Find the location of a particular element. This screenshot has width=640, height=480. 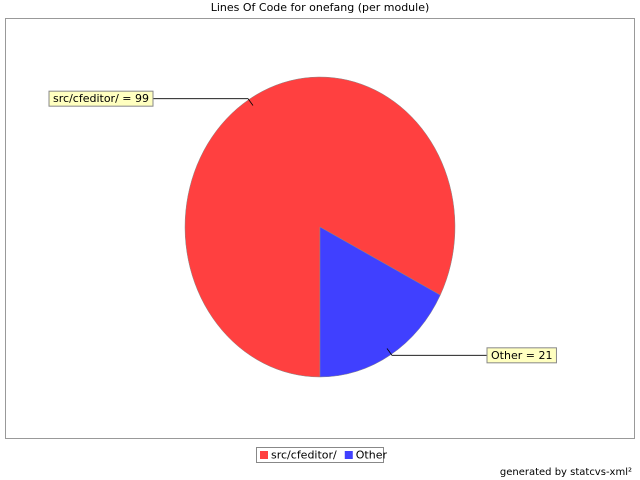

footer: generated by statcvs-xml² is located at coordinates (566, 472).